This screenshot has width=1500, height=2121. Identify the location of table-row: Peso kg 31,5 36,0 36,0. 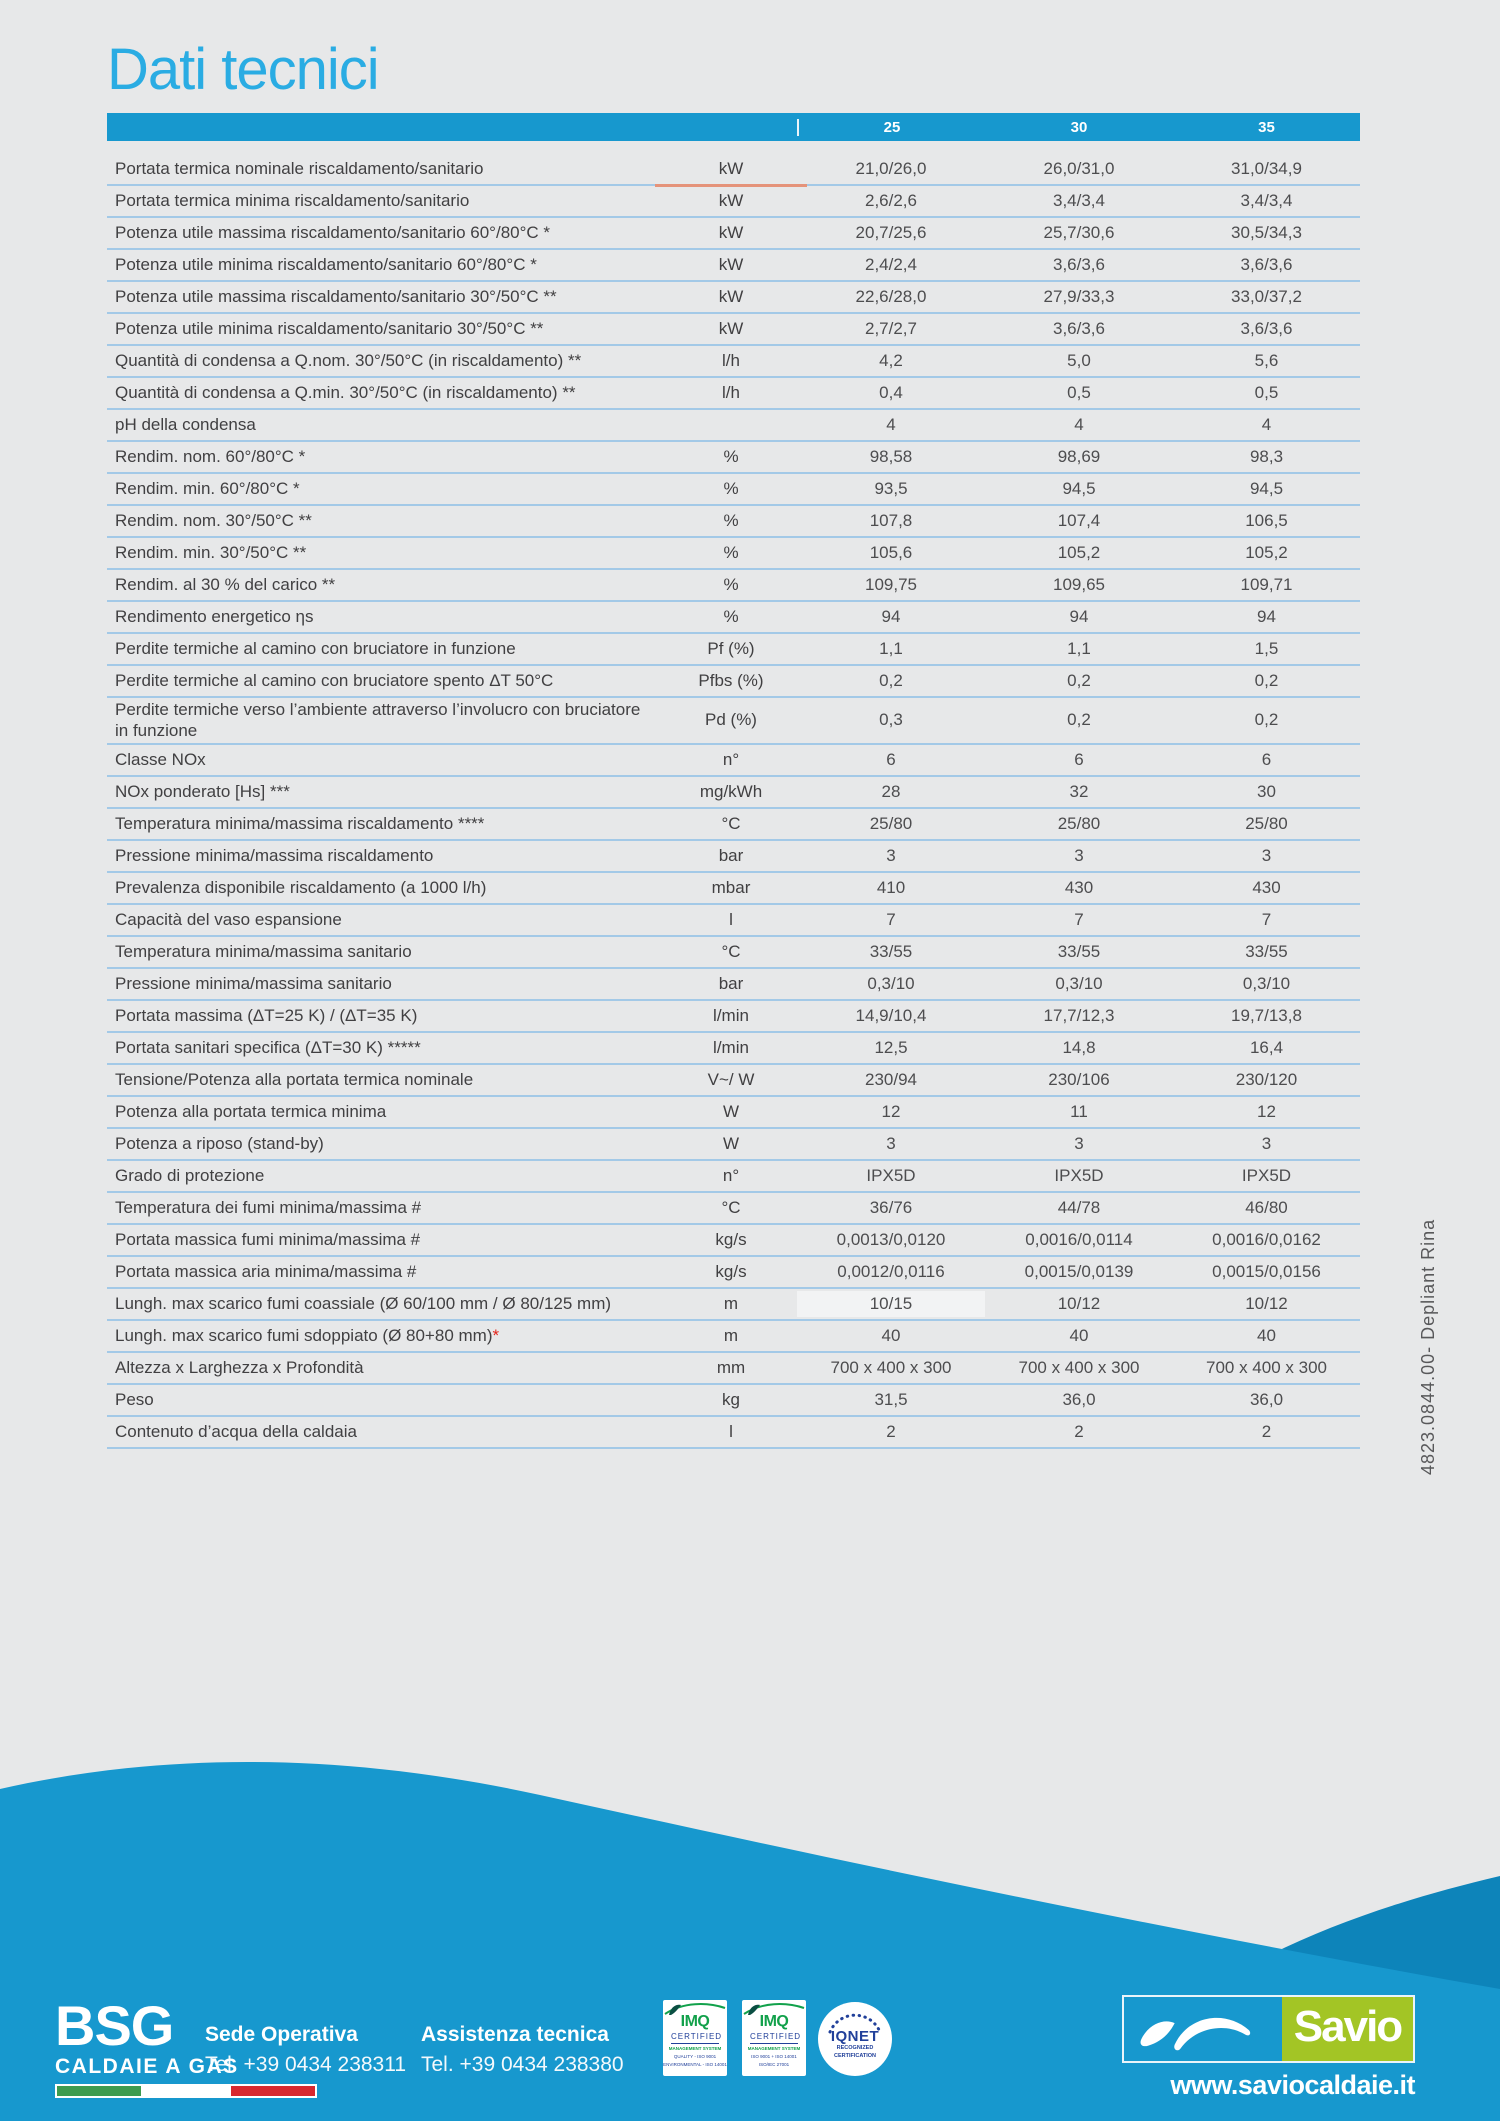
(733, 1401).